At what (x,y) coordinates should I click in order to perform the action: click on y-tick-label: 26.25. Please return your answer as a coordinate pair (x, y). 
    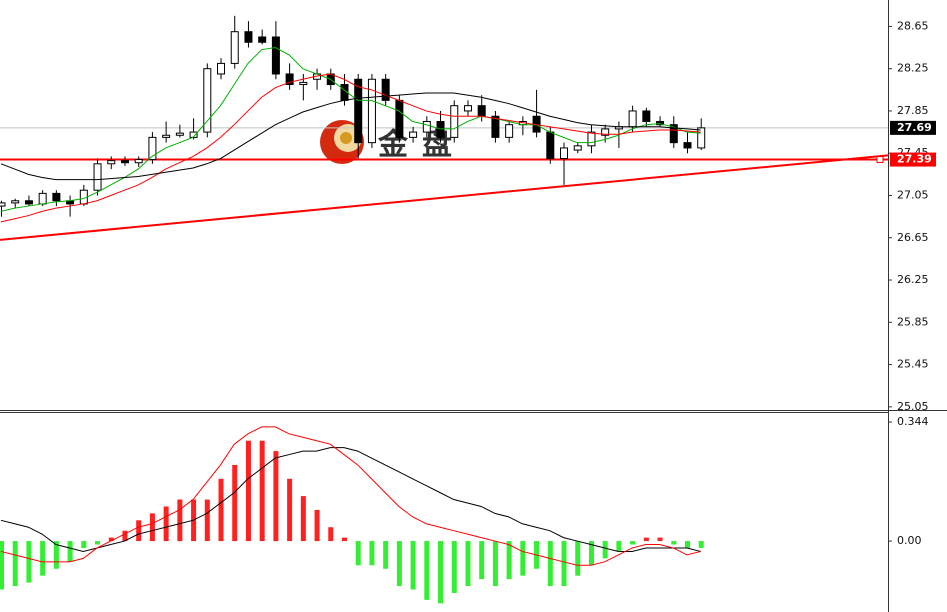
    Looking at the image, I should click on (913, 279).